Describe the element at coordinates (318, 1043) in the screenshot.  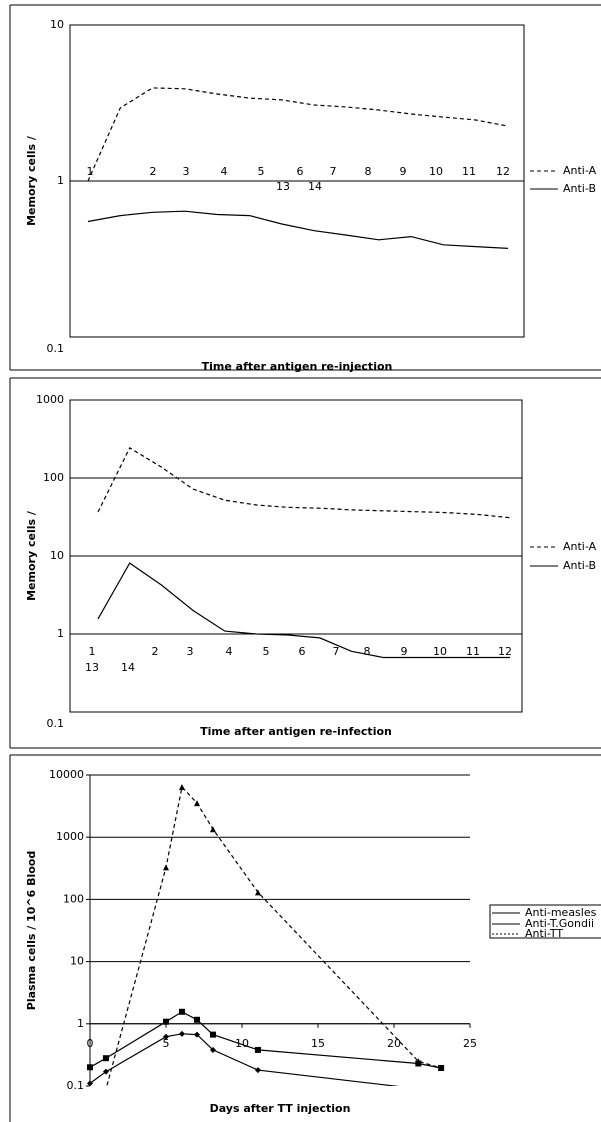
I see `x-tick-label: 15` at that location.